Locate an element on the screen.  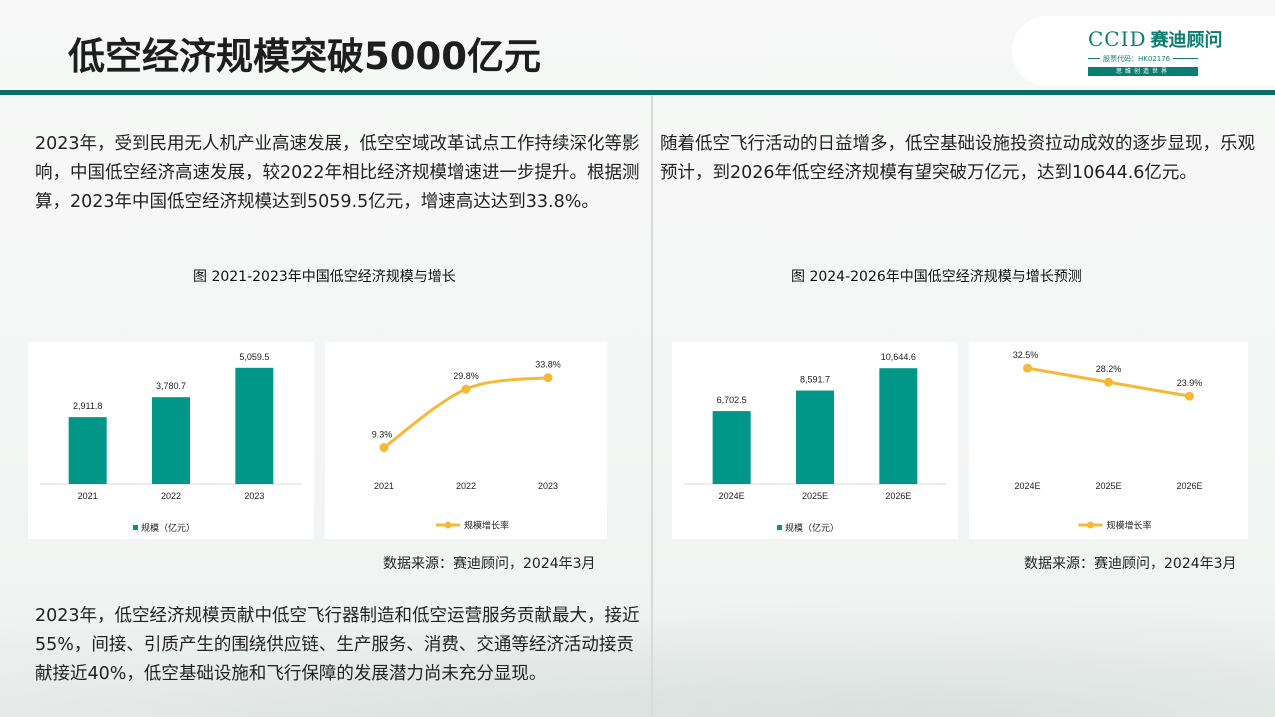
data-label-2026E: 23.9% is located at coordinates (1190, 383).